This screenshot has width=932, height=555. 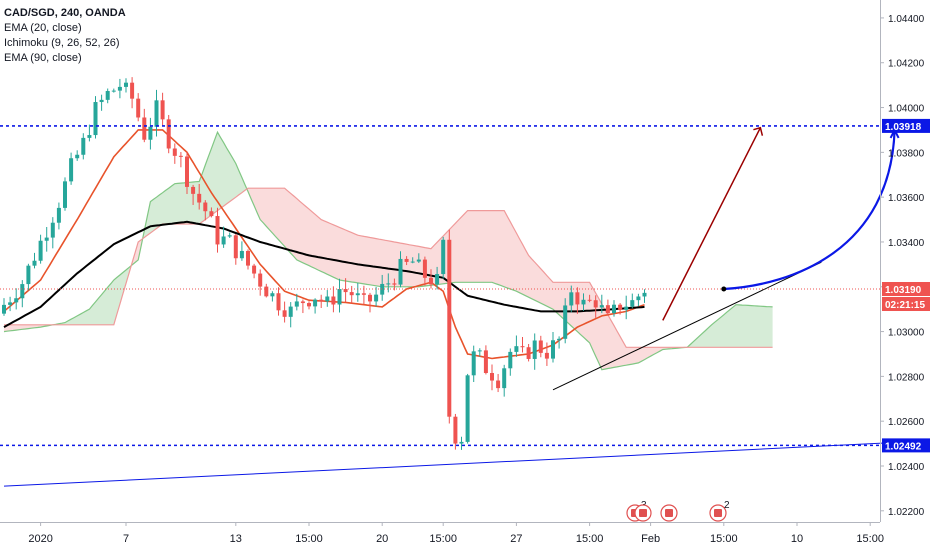 I want to click on legend-ema90: EMA (90, close), so click(x=43, y=58).